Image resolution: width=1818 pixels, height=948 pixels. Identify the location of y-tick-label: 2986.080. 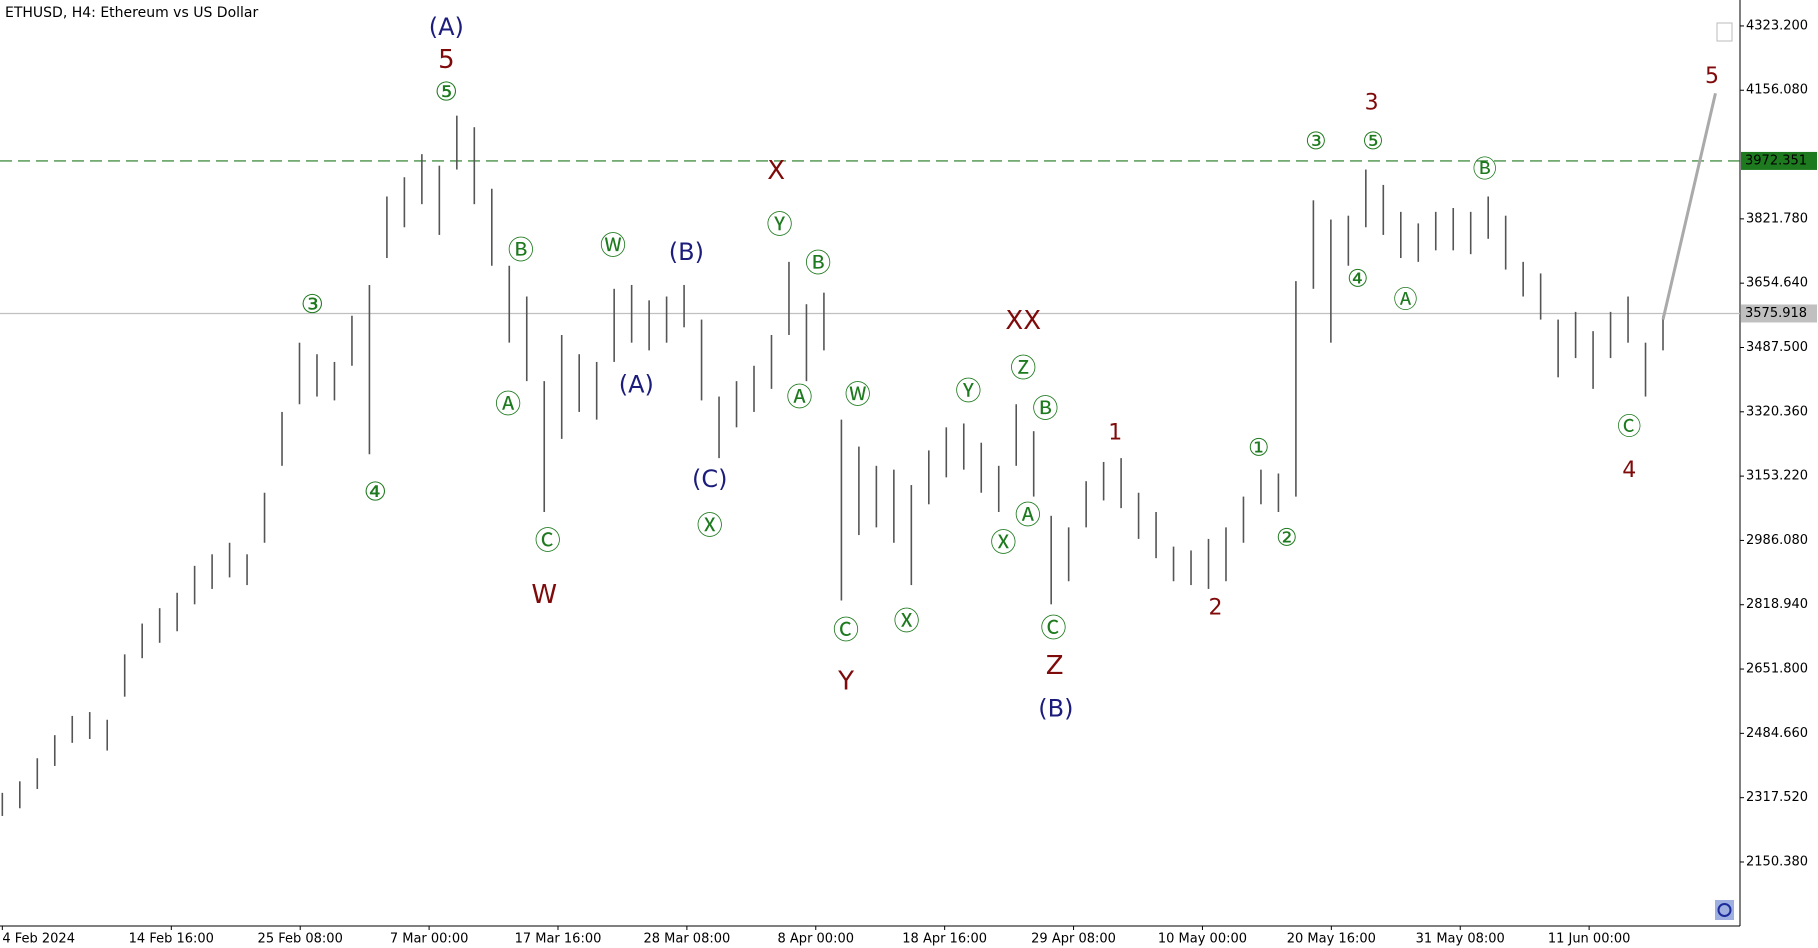
(1777, 540).